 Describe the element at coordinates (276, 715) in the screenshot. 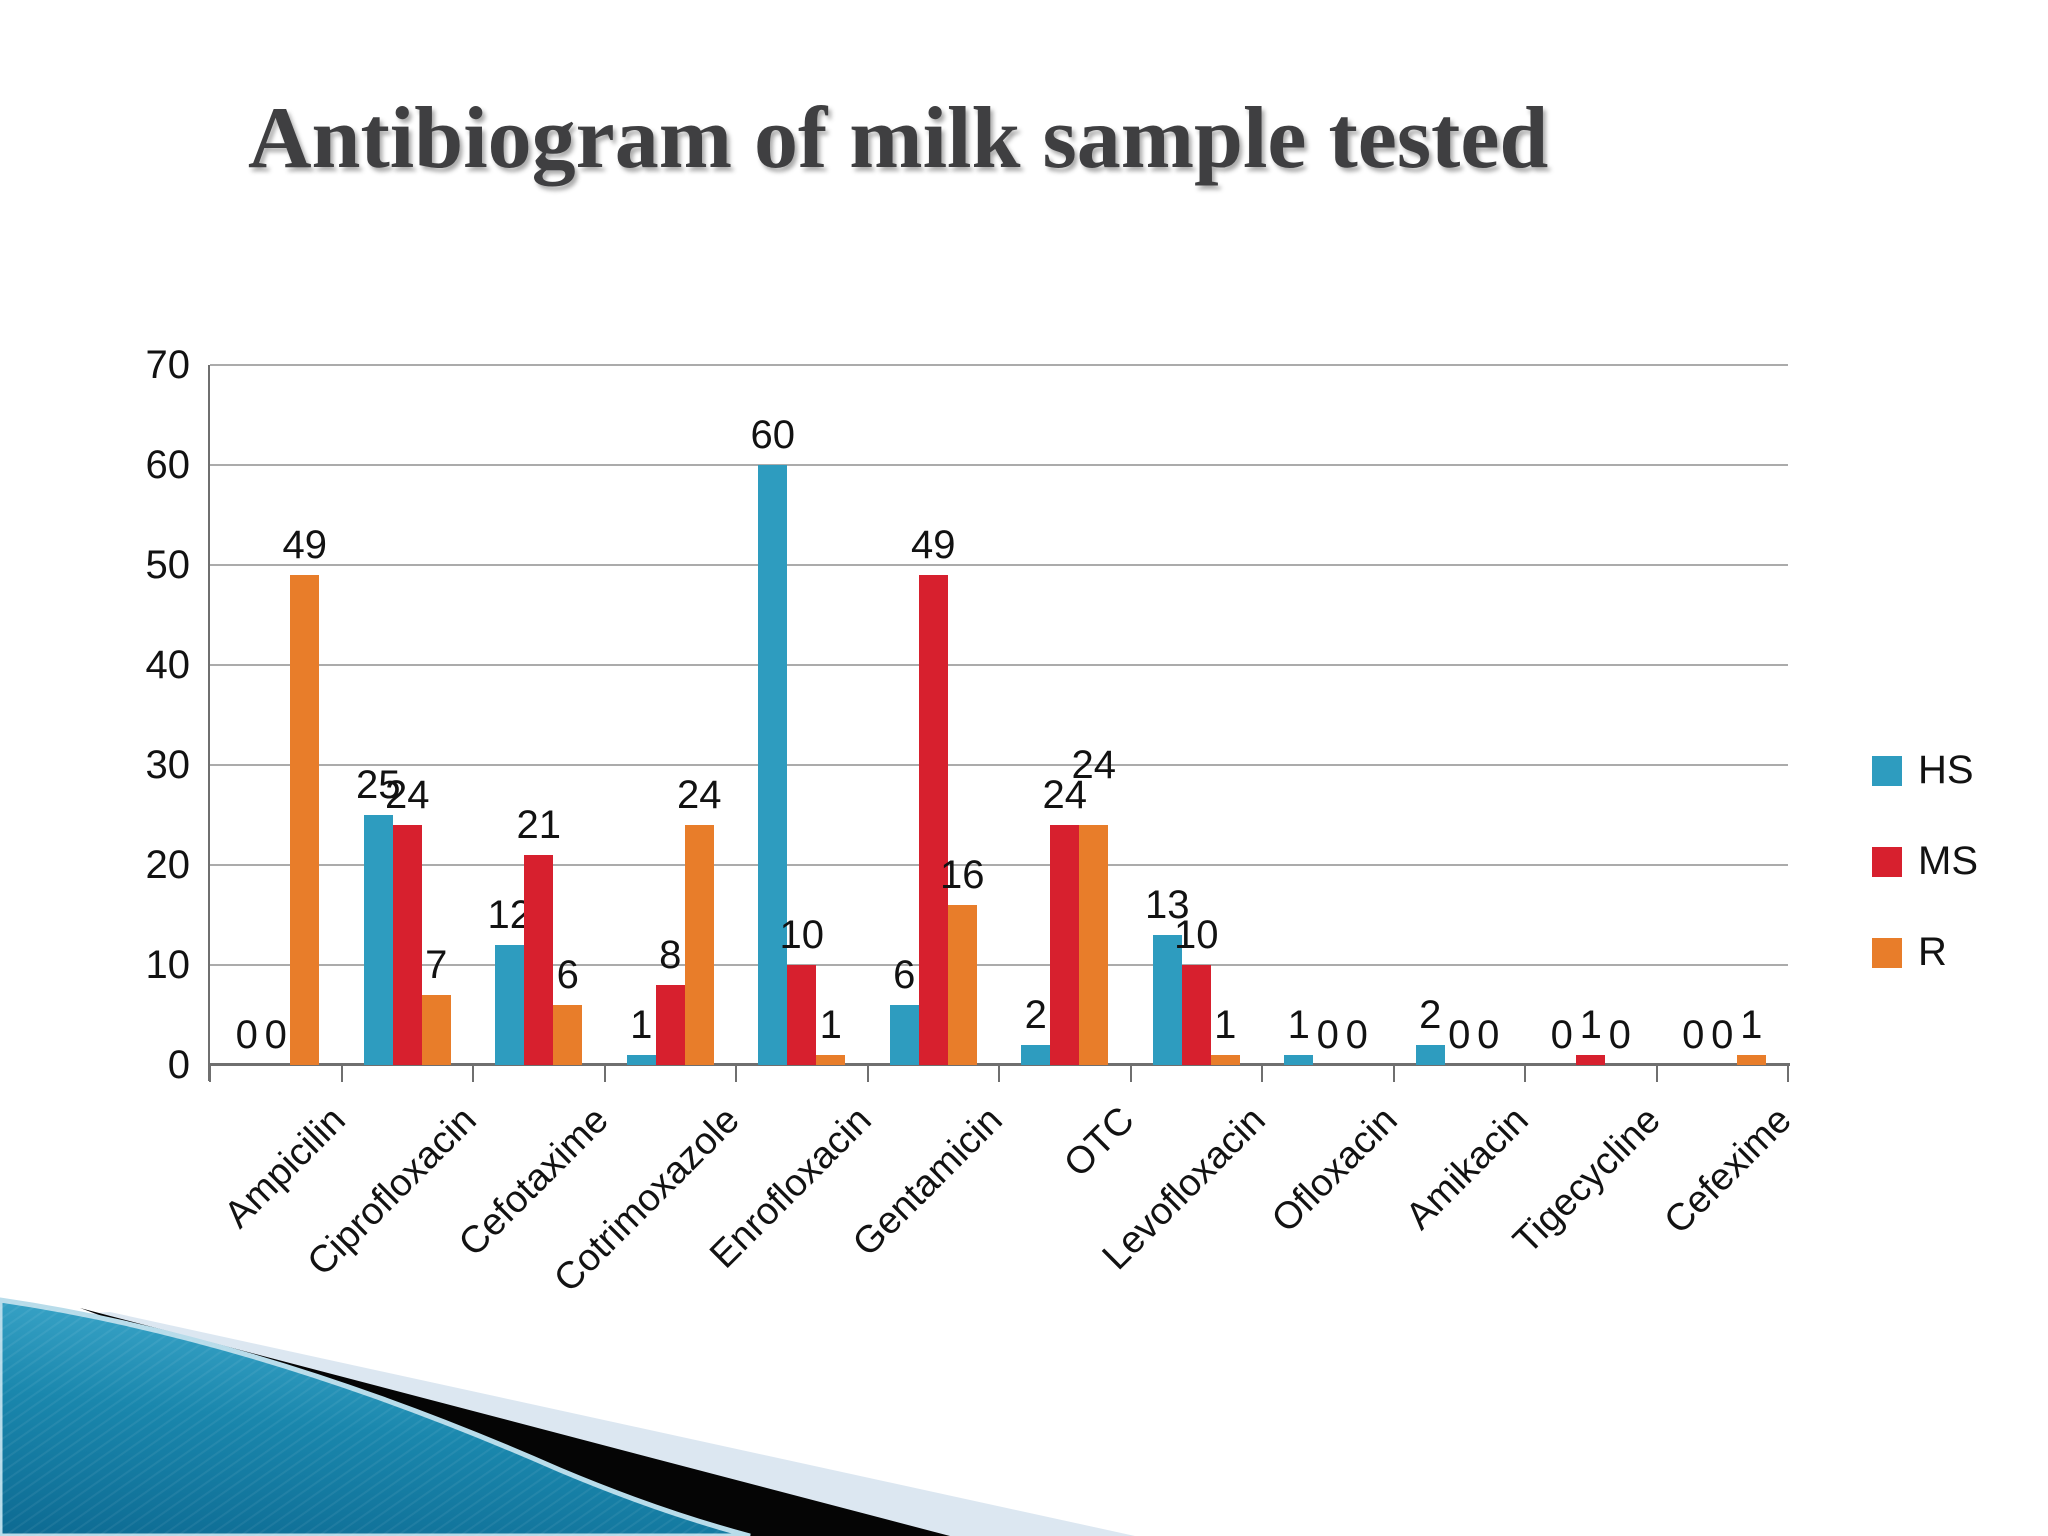

I see `bar-group-ampicilin: 0 0 49` at that location.